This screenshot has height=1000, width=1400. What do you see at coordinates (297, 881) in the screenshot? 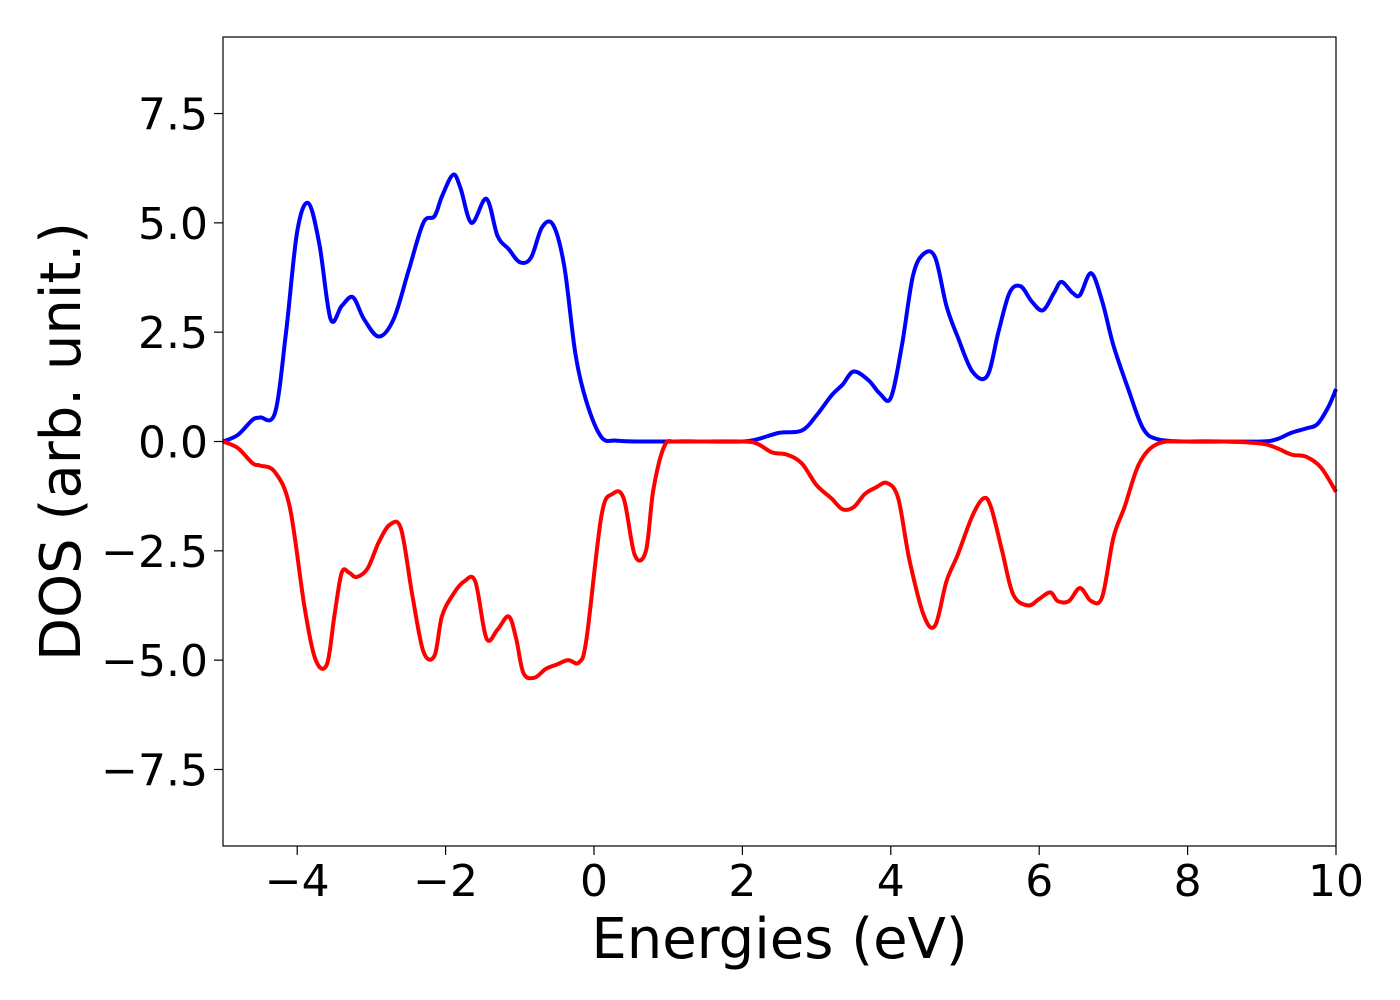
I see `x-tick-label: −4` at bounding box center [297, 881].